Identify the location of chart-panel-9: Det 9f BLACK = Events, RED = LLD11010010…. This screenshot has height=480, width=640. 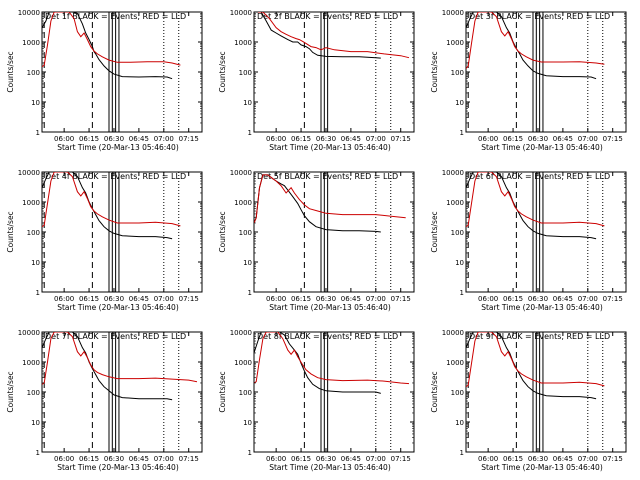
(528, 400).